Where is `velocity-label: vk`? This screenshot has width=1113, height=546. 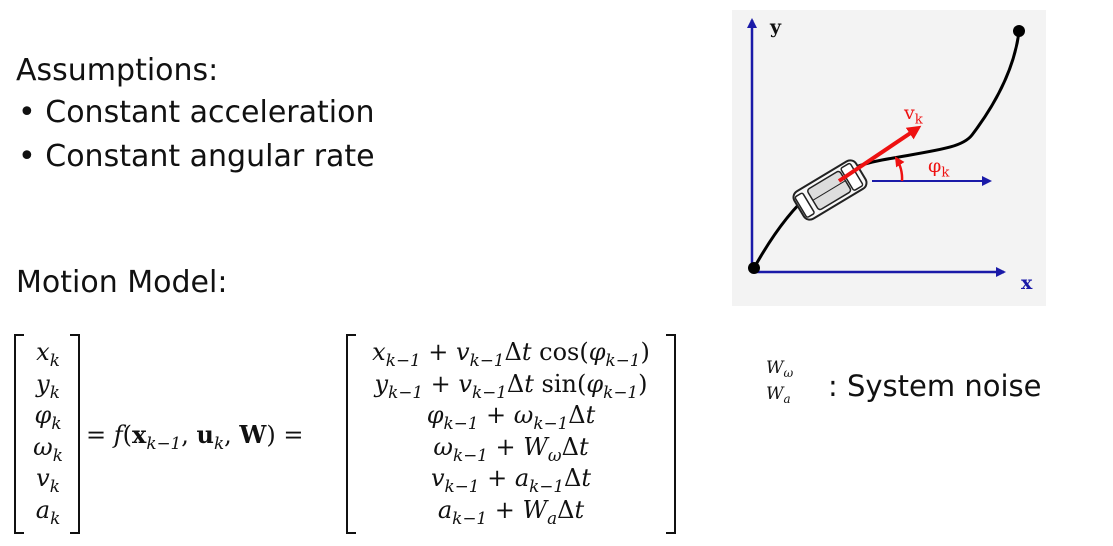 velocity-label: vk is located at coordinates (913, 115).